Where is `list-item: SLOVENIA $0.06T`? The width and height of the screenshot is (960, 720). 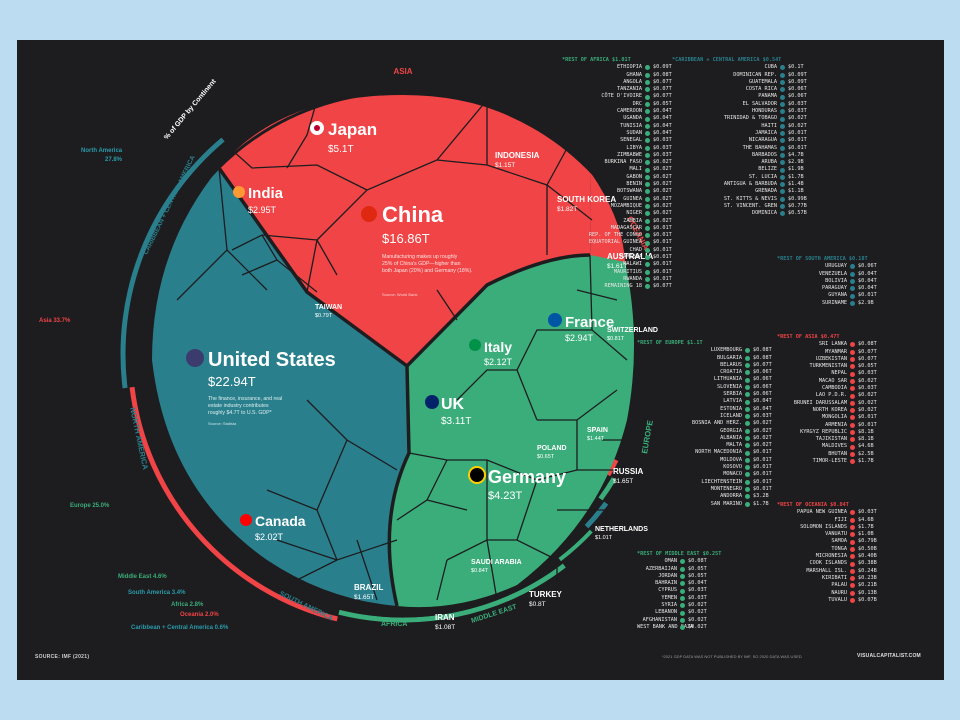
list-item: SLOVENIA $0.06T is located at coordinates (744, 386).